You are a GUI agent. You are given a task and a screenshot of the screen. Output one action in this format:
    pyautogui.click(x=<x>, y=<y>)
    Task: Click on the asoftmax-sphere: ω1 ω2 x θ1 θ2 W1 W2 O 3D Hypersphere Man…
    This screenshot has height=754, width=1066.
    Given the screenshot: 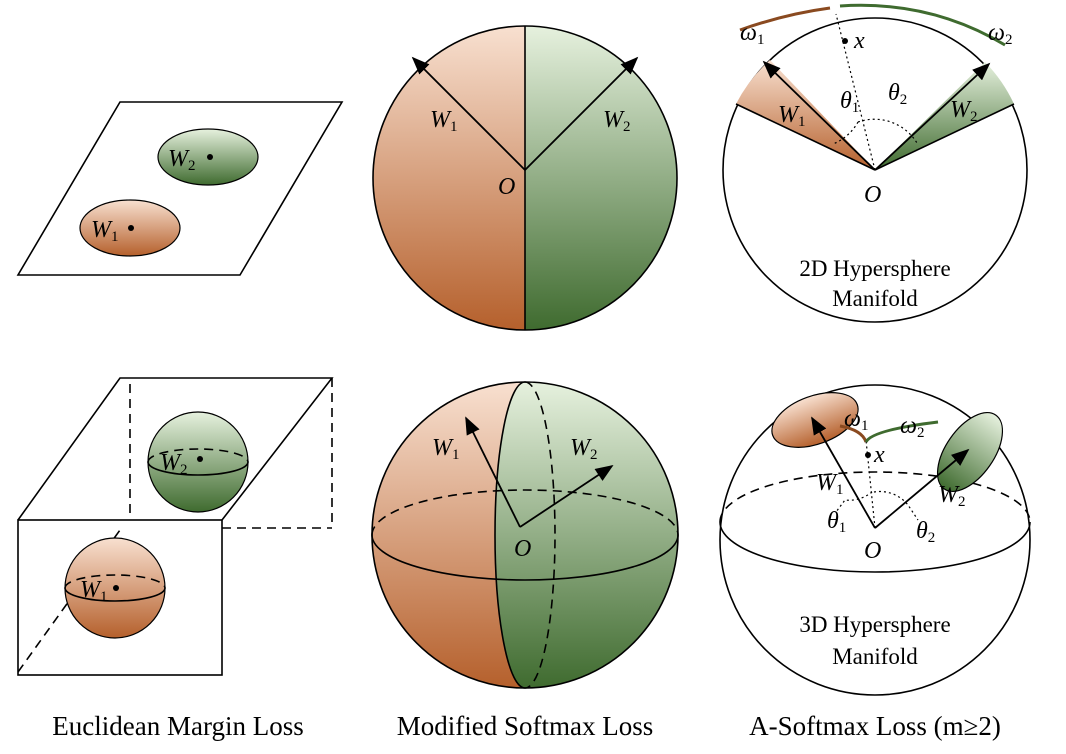 What is the action you would take?
    pyautogui.click(x=875, y=540)
    